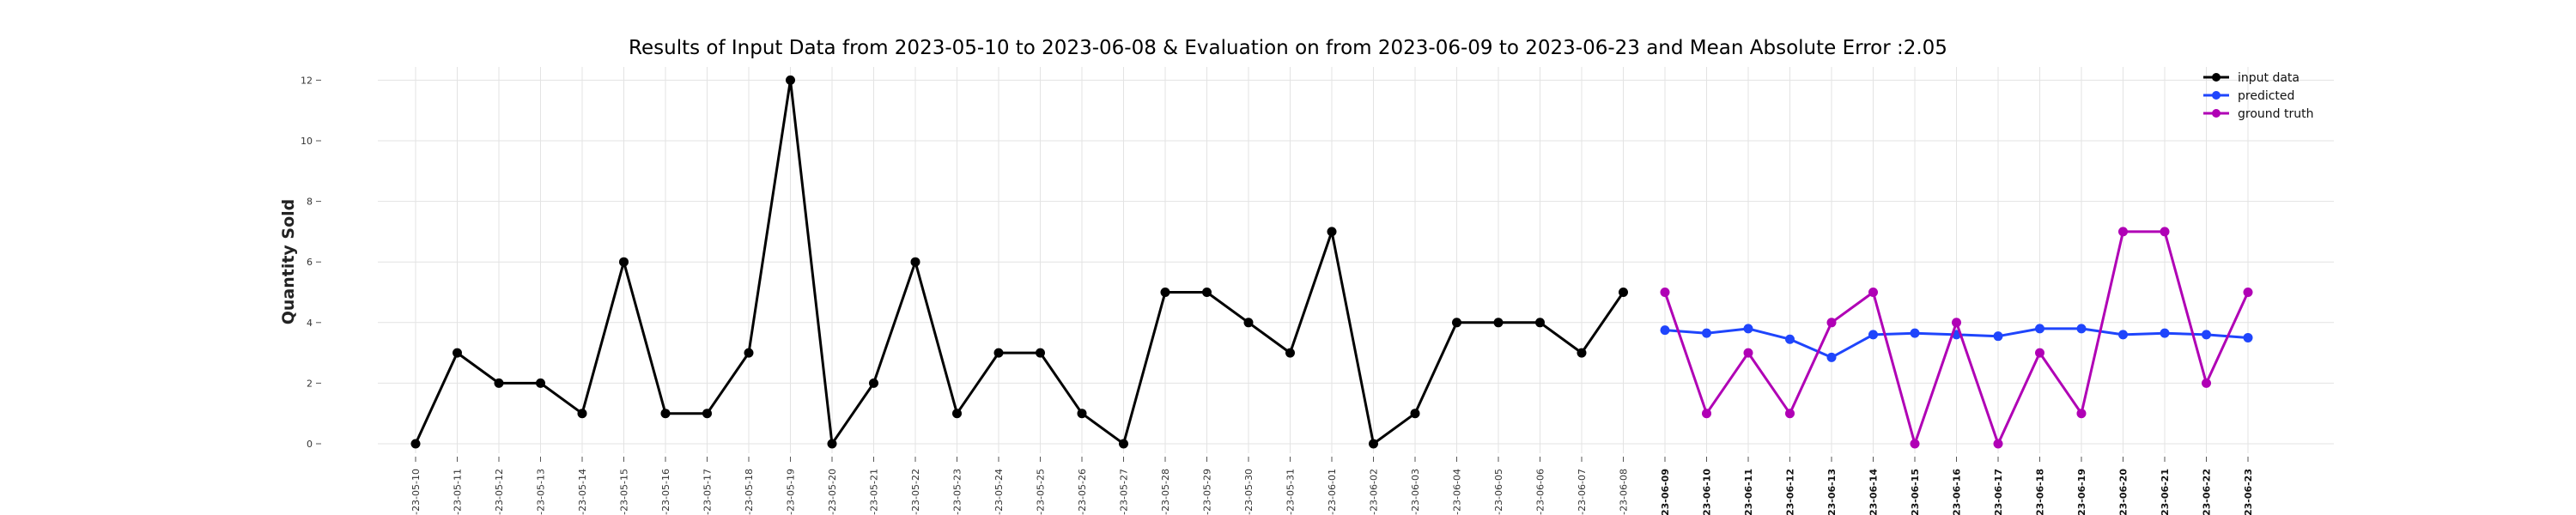  I want to click on x-tick-label: -23-05-27, so click(1124, 492).